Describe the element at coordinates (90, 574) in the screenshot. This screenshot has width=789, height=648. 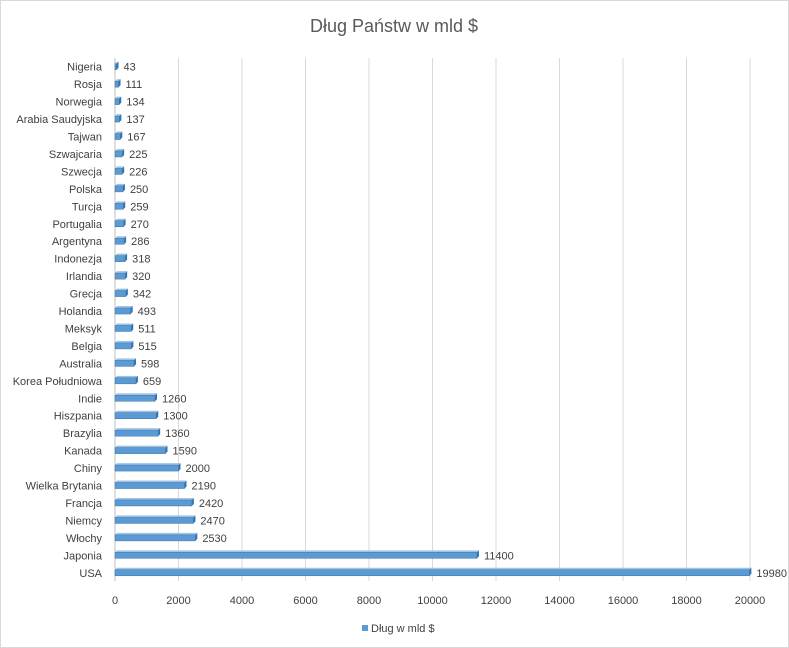
I see `category-label: USA` at that location.